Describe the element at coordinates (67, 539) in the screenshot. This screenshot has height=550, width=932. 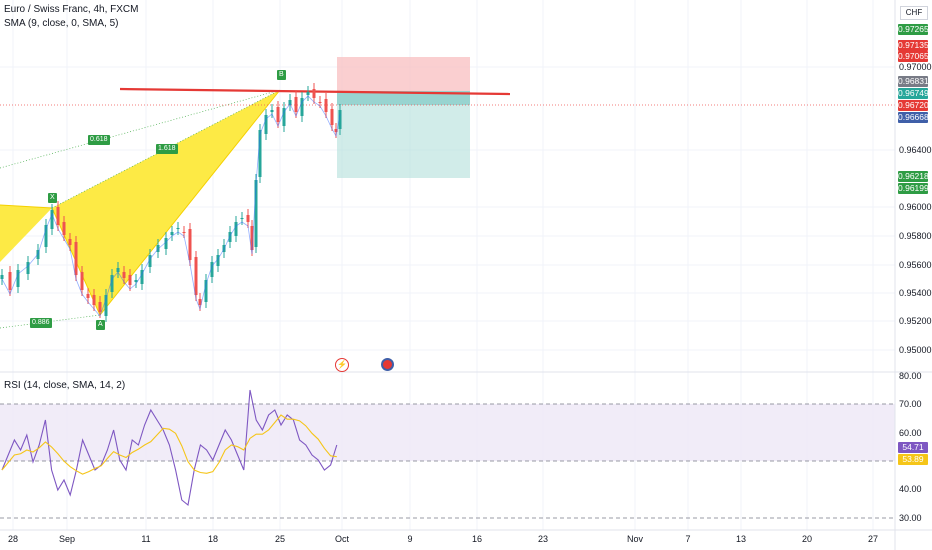
I see `time-axis-label: Sep` at that location.